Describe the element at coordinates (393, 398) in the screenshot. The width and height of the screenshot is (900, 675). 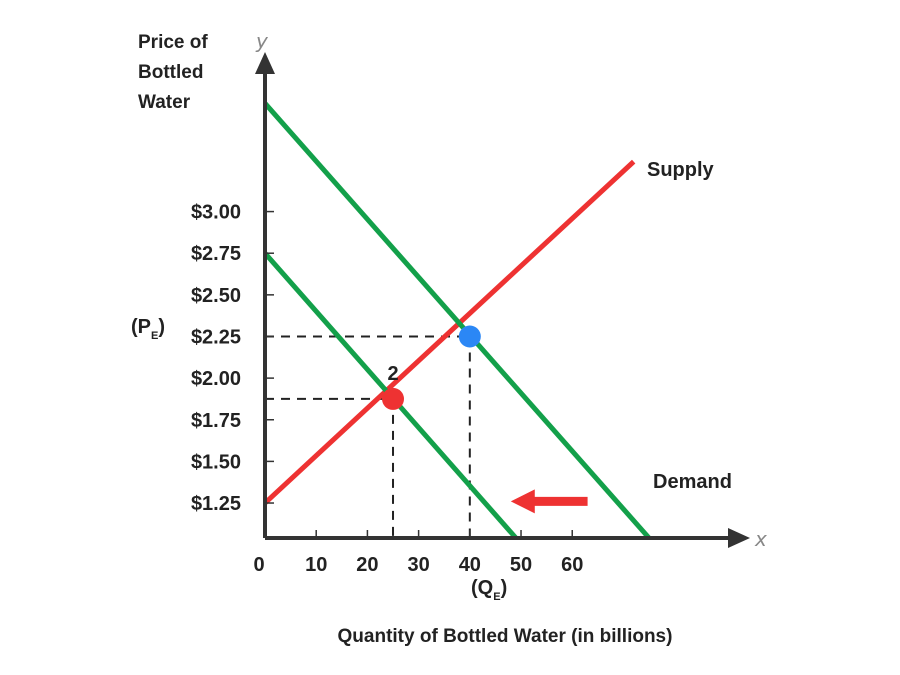
I see `new-equilibrium-point` at that location.